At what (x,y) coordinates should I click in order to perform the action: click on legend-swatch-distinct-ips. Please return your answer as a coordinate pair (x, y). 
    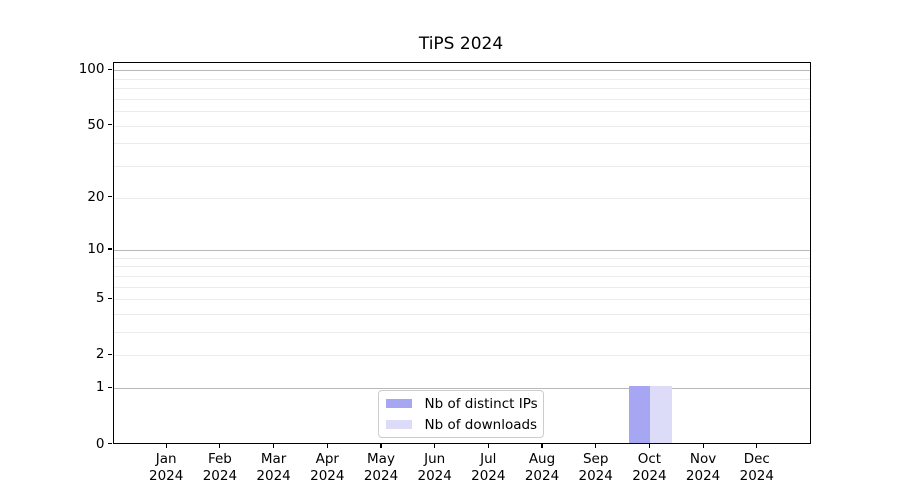
    Looking at the image, I should click on (398, 403).